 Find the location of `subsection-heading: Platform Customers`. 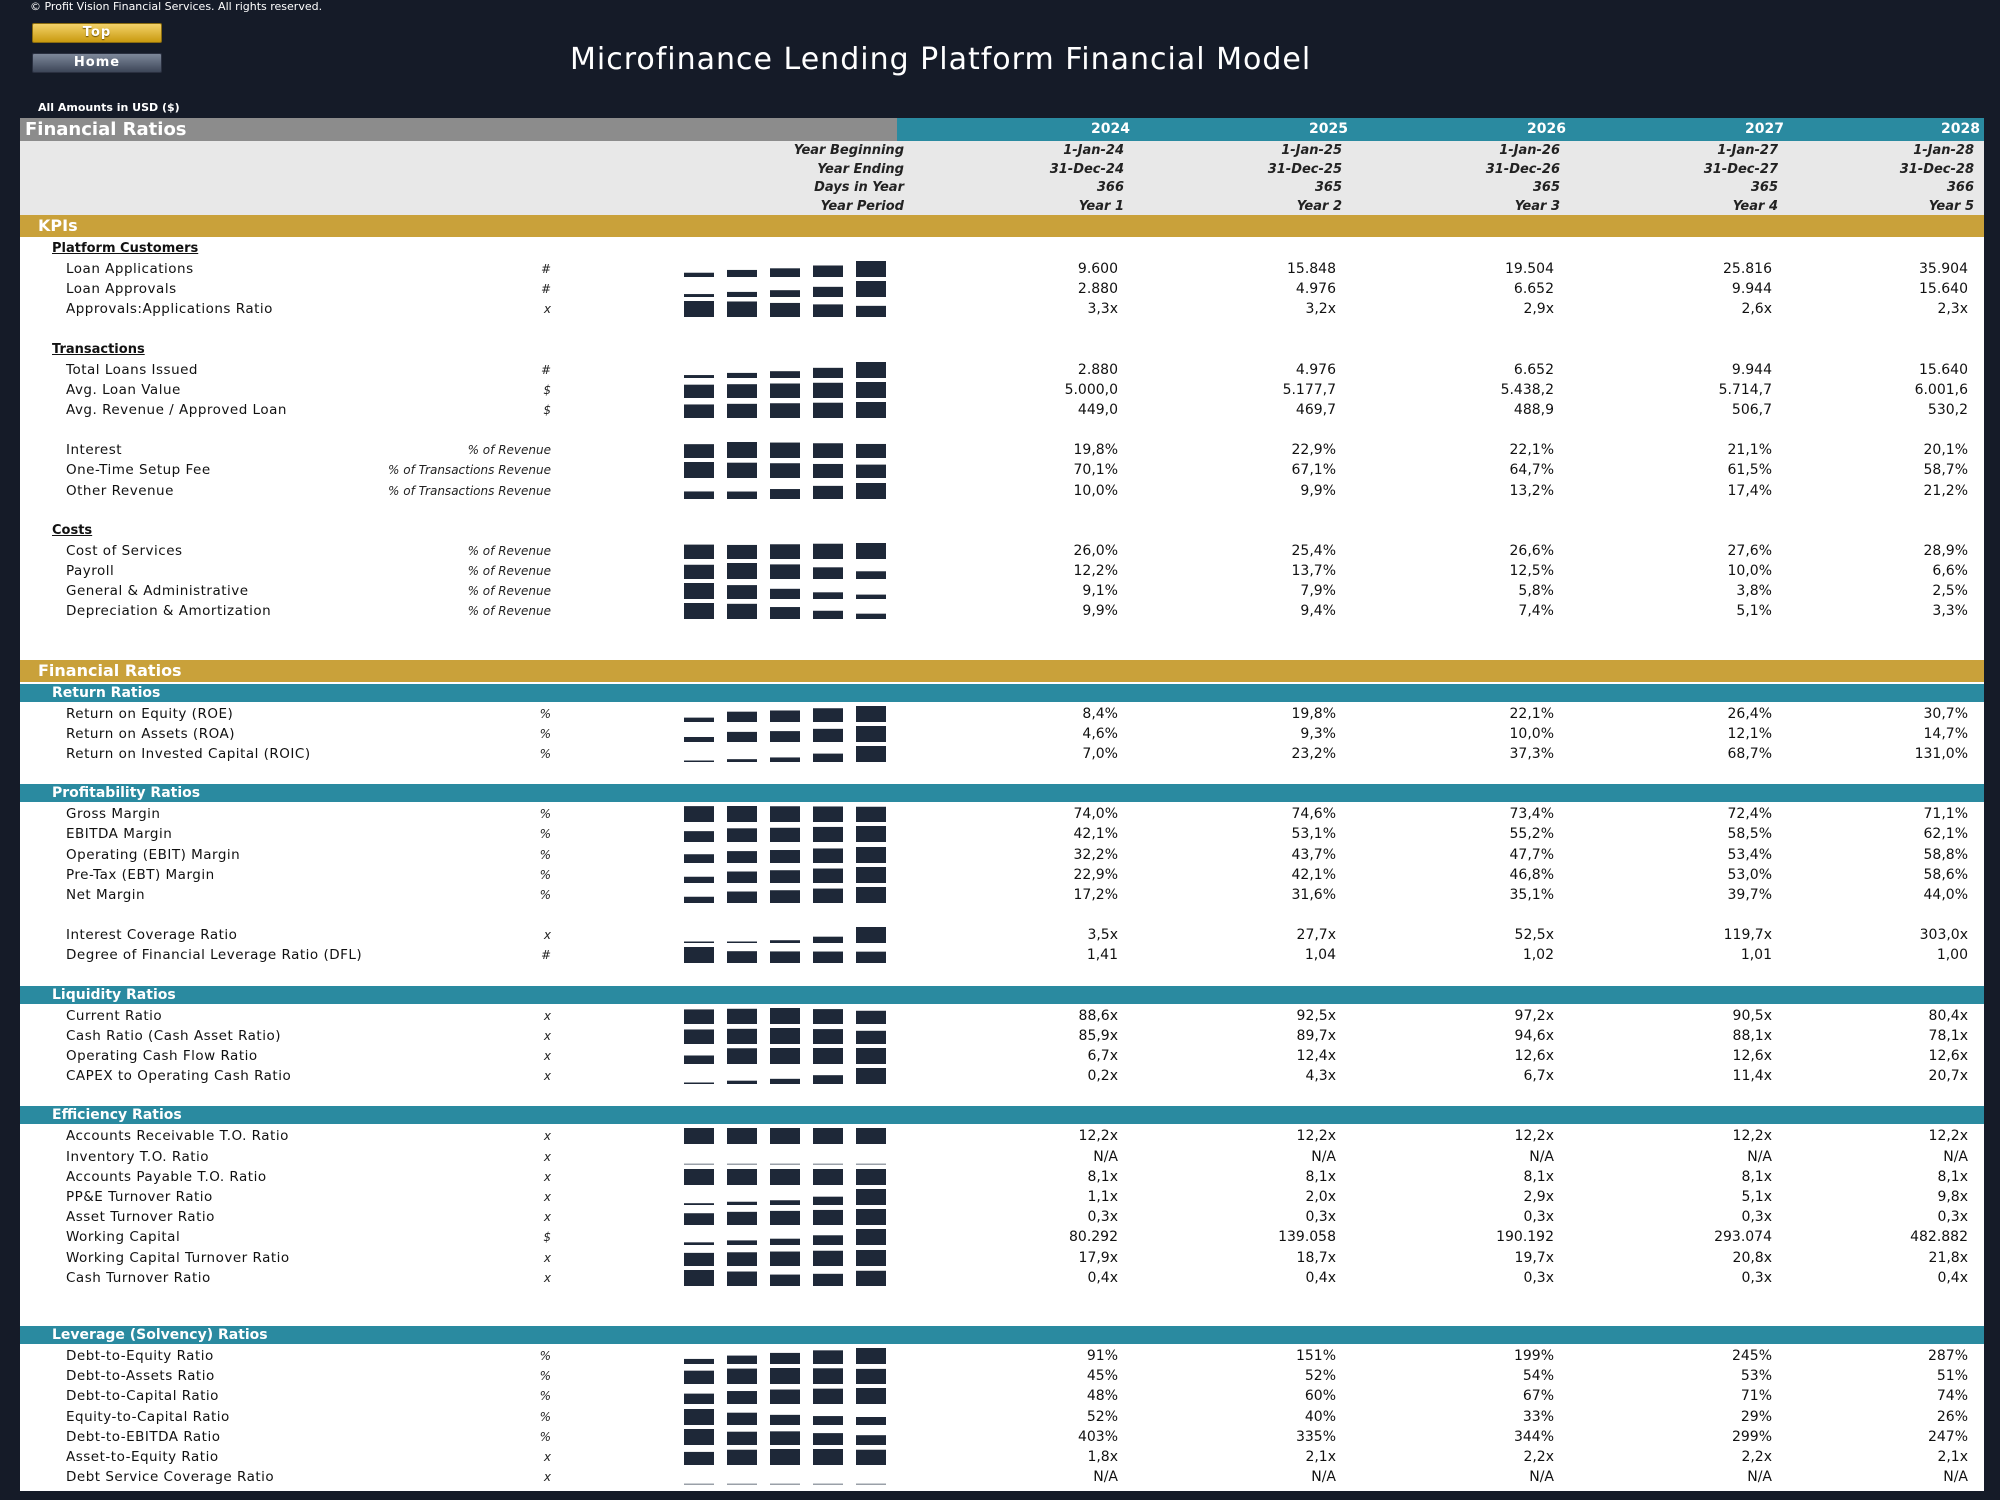

subsection-heading: Platform Customers is located at coordinates (125, 248).